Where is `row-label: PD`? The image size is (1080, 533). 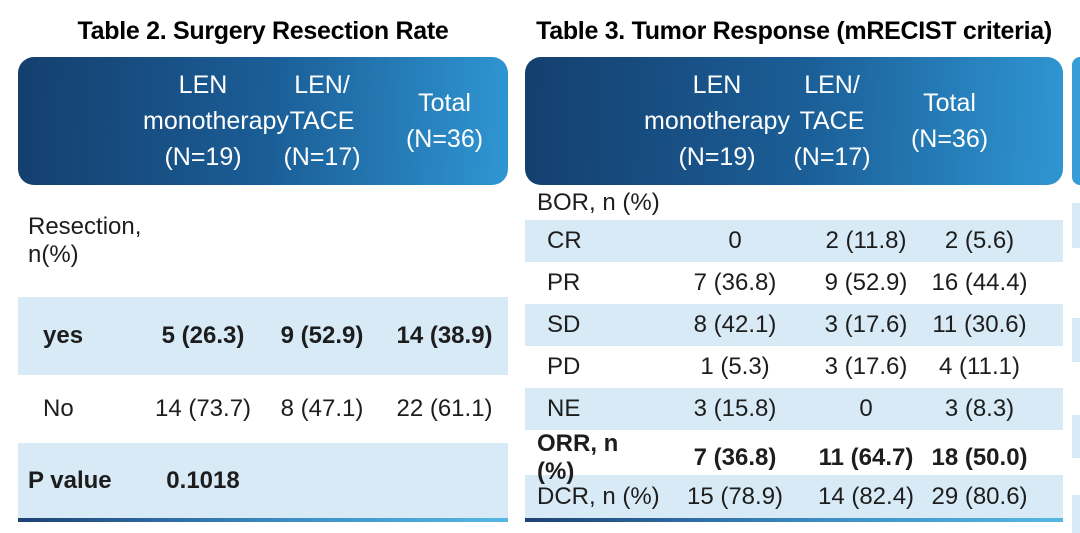
row-label: PD is located at coordinates (564, 366).